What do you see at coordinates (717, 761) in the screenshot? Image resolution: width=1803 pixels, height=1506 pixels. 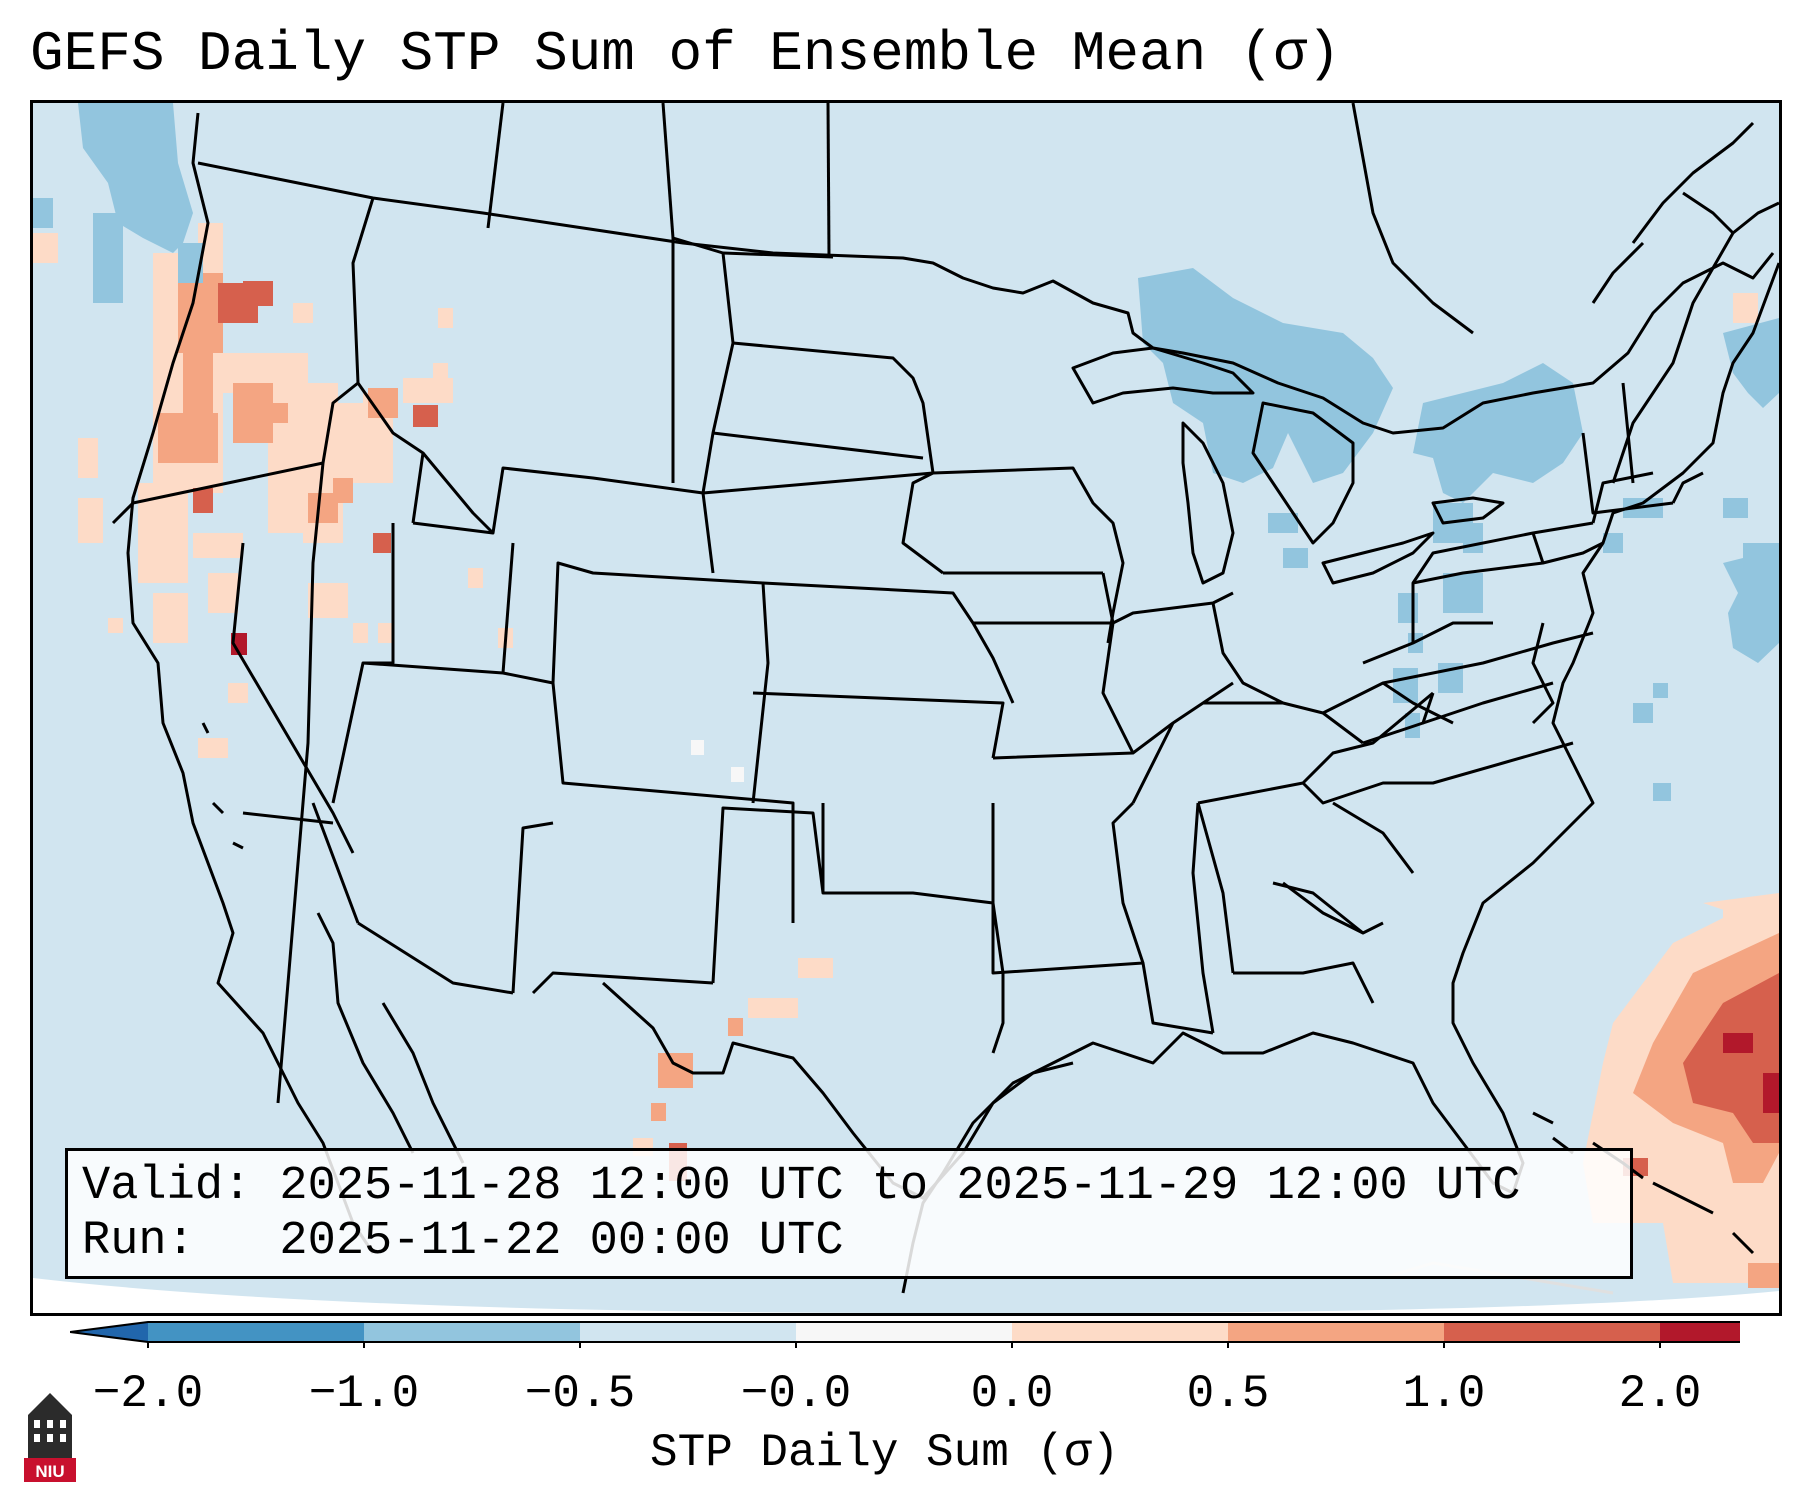 I see `near-zero-cells` at bounding box center [717, 761].